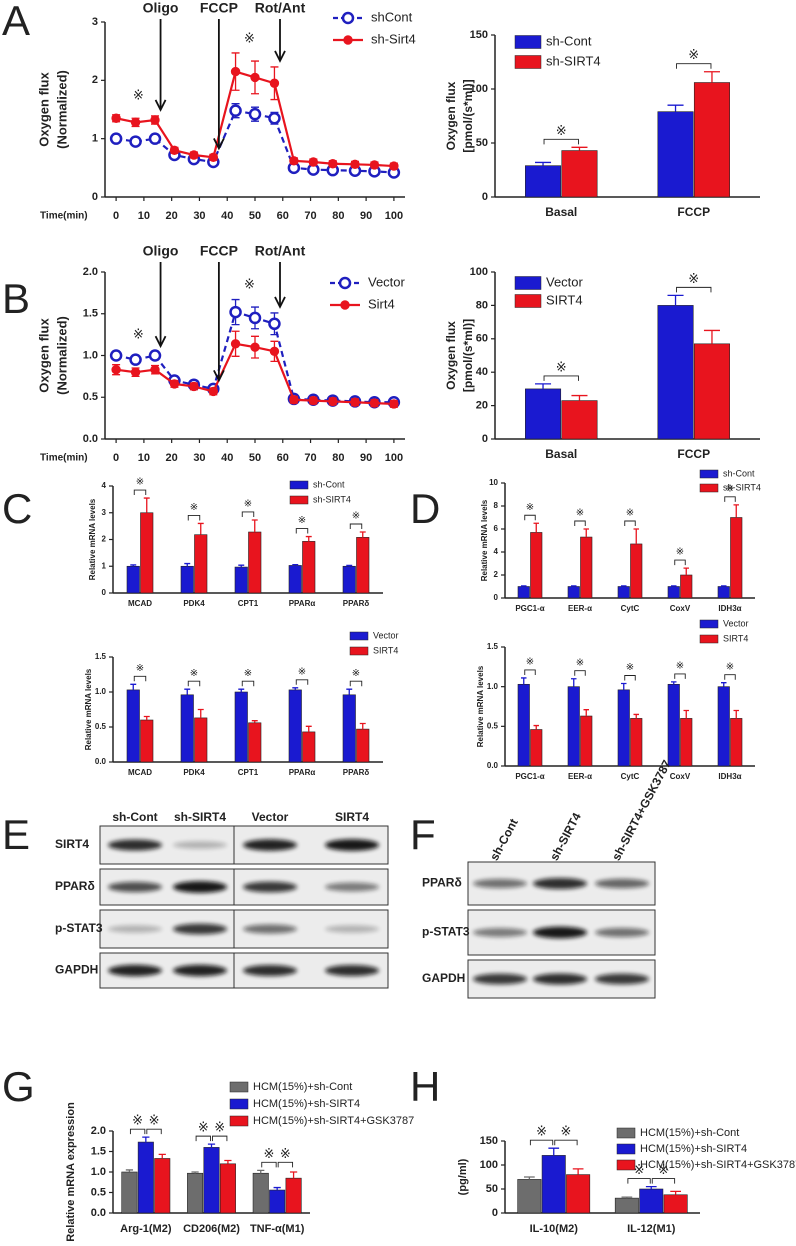 This screenshot has width=796, height=1246. Describe the element at coordinates (199, 458) in the screenshot. I see `x-tick-label: 30` at that location.